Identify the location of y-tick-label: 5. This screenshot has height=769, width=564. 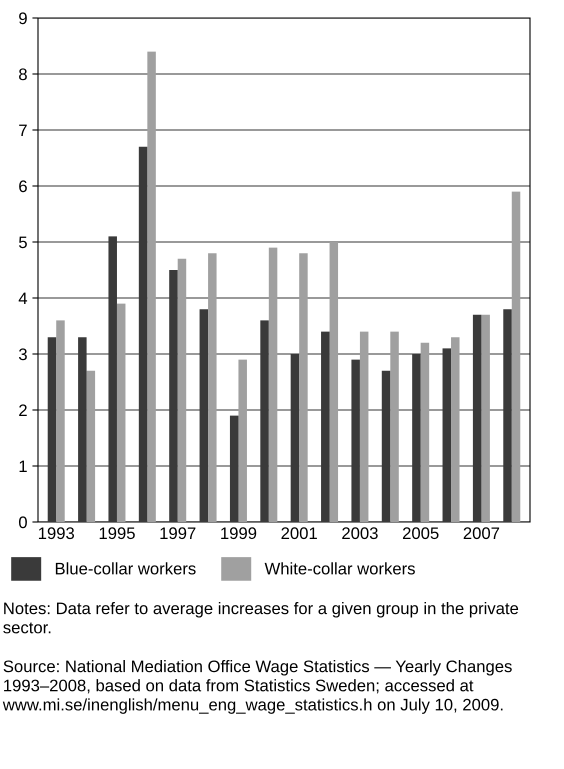
(22, 242).